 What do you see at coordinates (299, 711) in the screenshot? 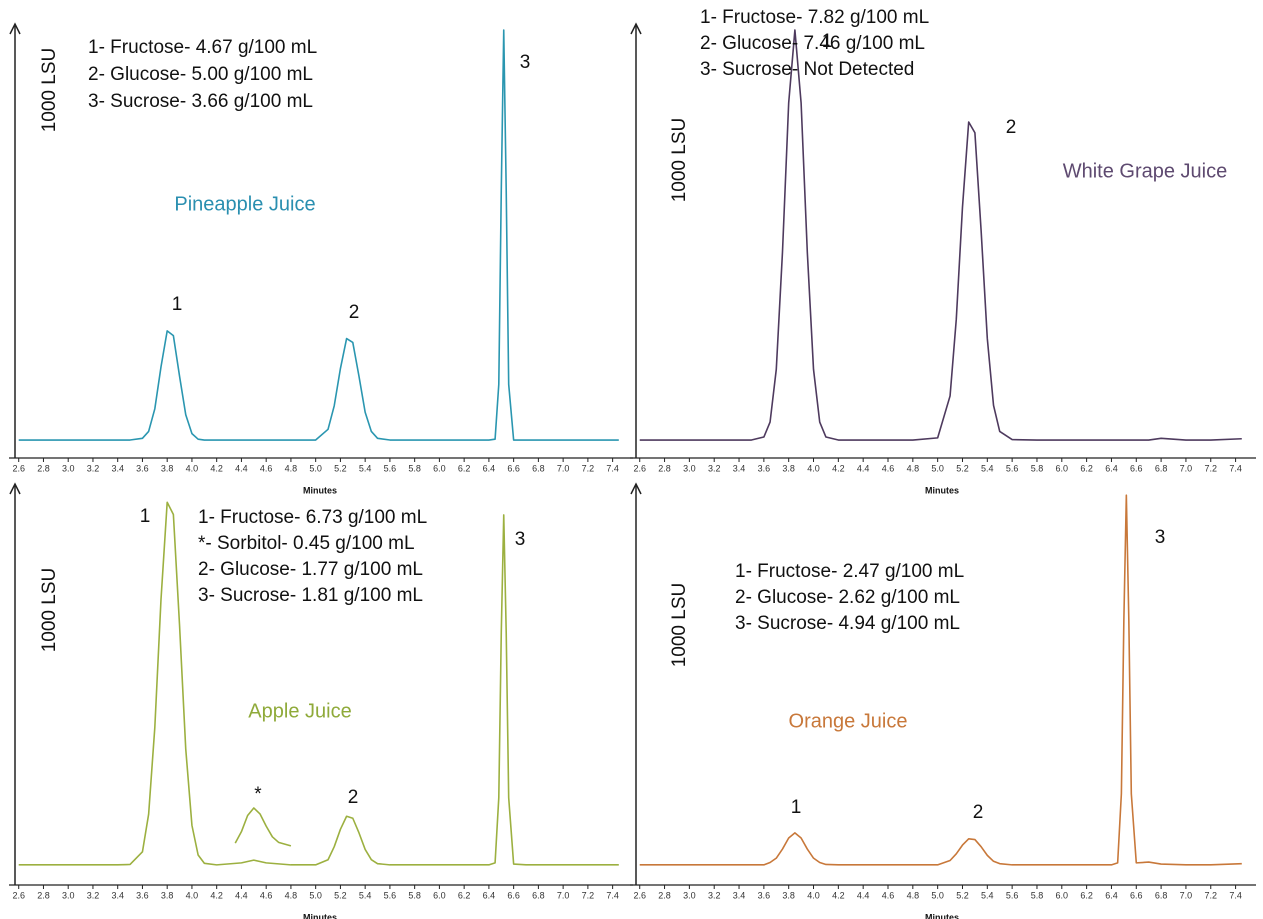
I see `sample-label: Apple Juice` at bounding box center [299, 711].